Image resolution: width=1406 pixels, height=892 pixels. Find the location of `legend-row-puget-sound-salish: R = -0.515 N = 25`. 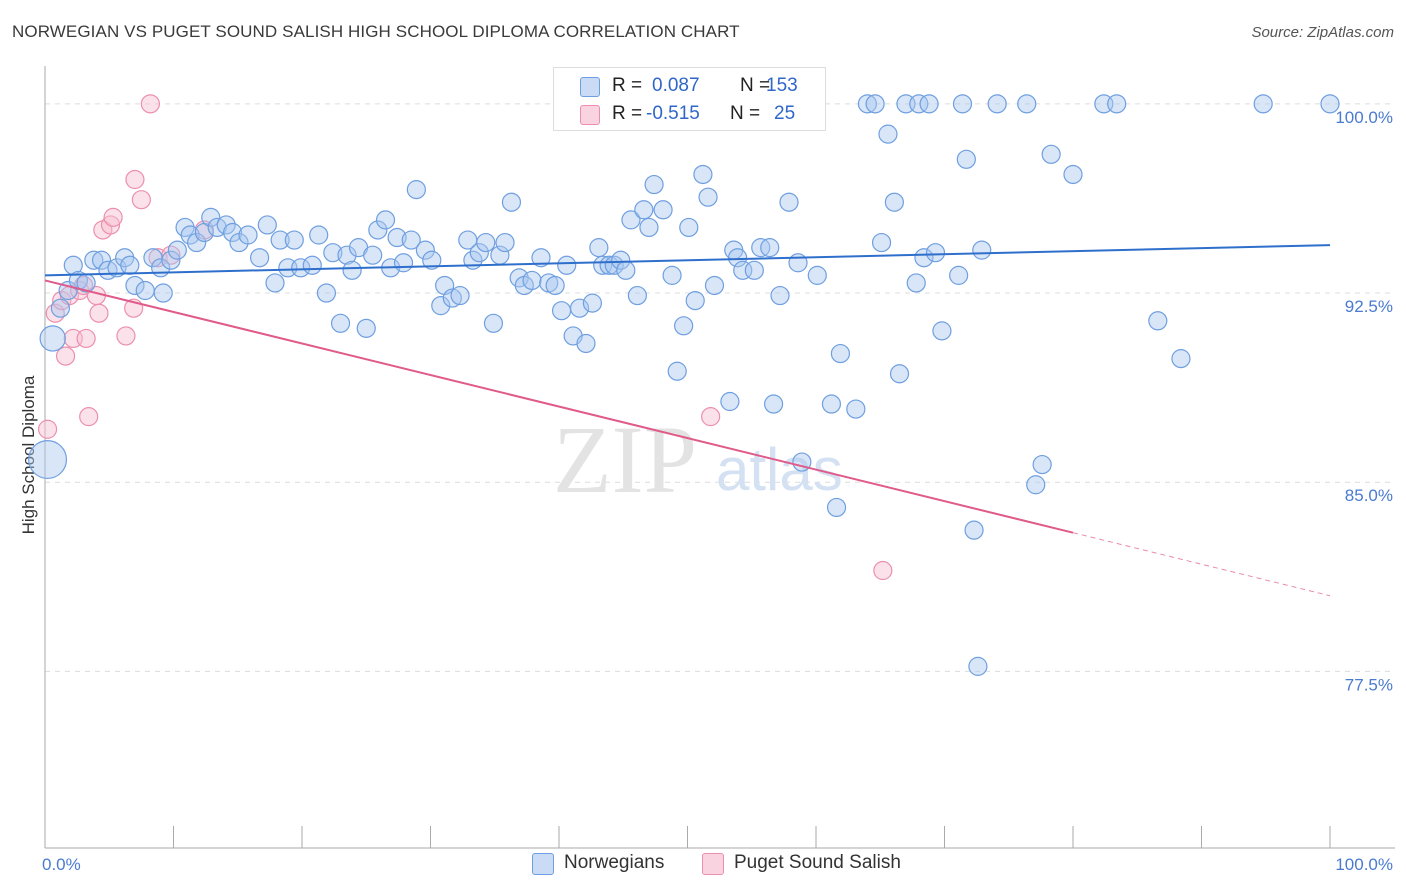

legend-row-puget-sound-salish: R = -0.515 N = 25 is located at coordinates (689, 114).